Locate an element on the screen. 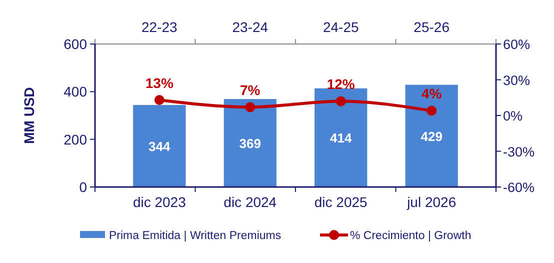 The height and width of the screenshot is (263, 554). y-tick-label: 400 is located at coordinates (76, 92).